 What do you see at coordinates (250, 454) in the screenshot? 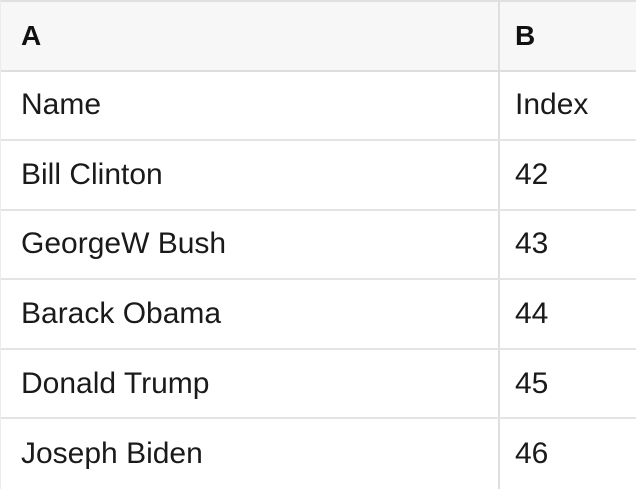
I see `cell-a6-name: Joseph Biden` at bounding box center [250, 454].